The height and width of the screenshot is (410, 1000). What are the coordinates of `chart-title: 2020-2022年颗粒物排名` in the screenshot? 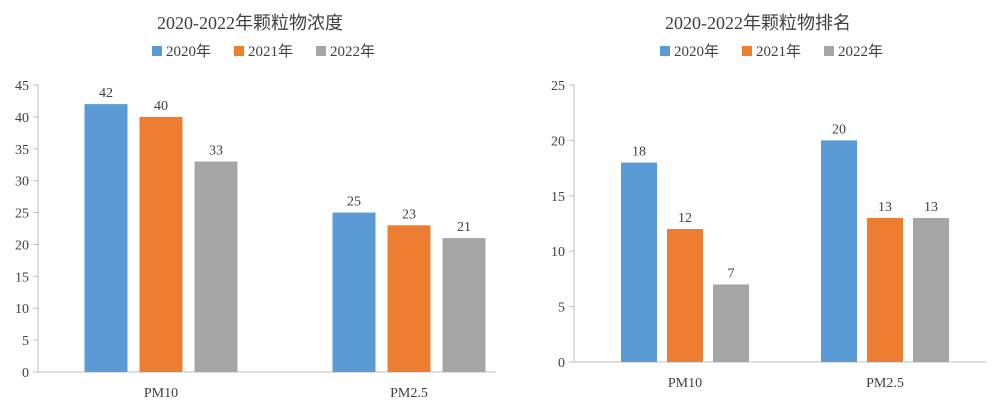 It's located at (758, 23).